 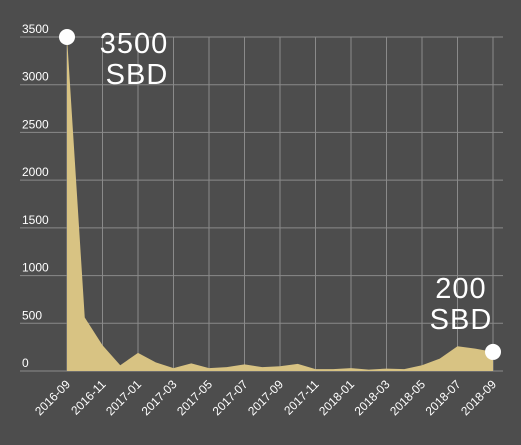 I want to click on annotation-end-value: 200, so click(x=460, y=289).